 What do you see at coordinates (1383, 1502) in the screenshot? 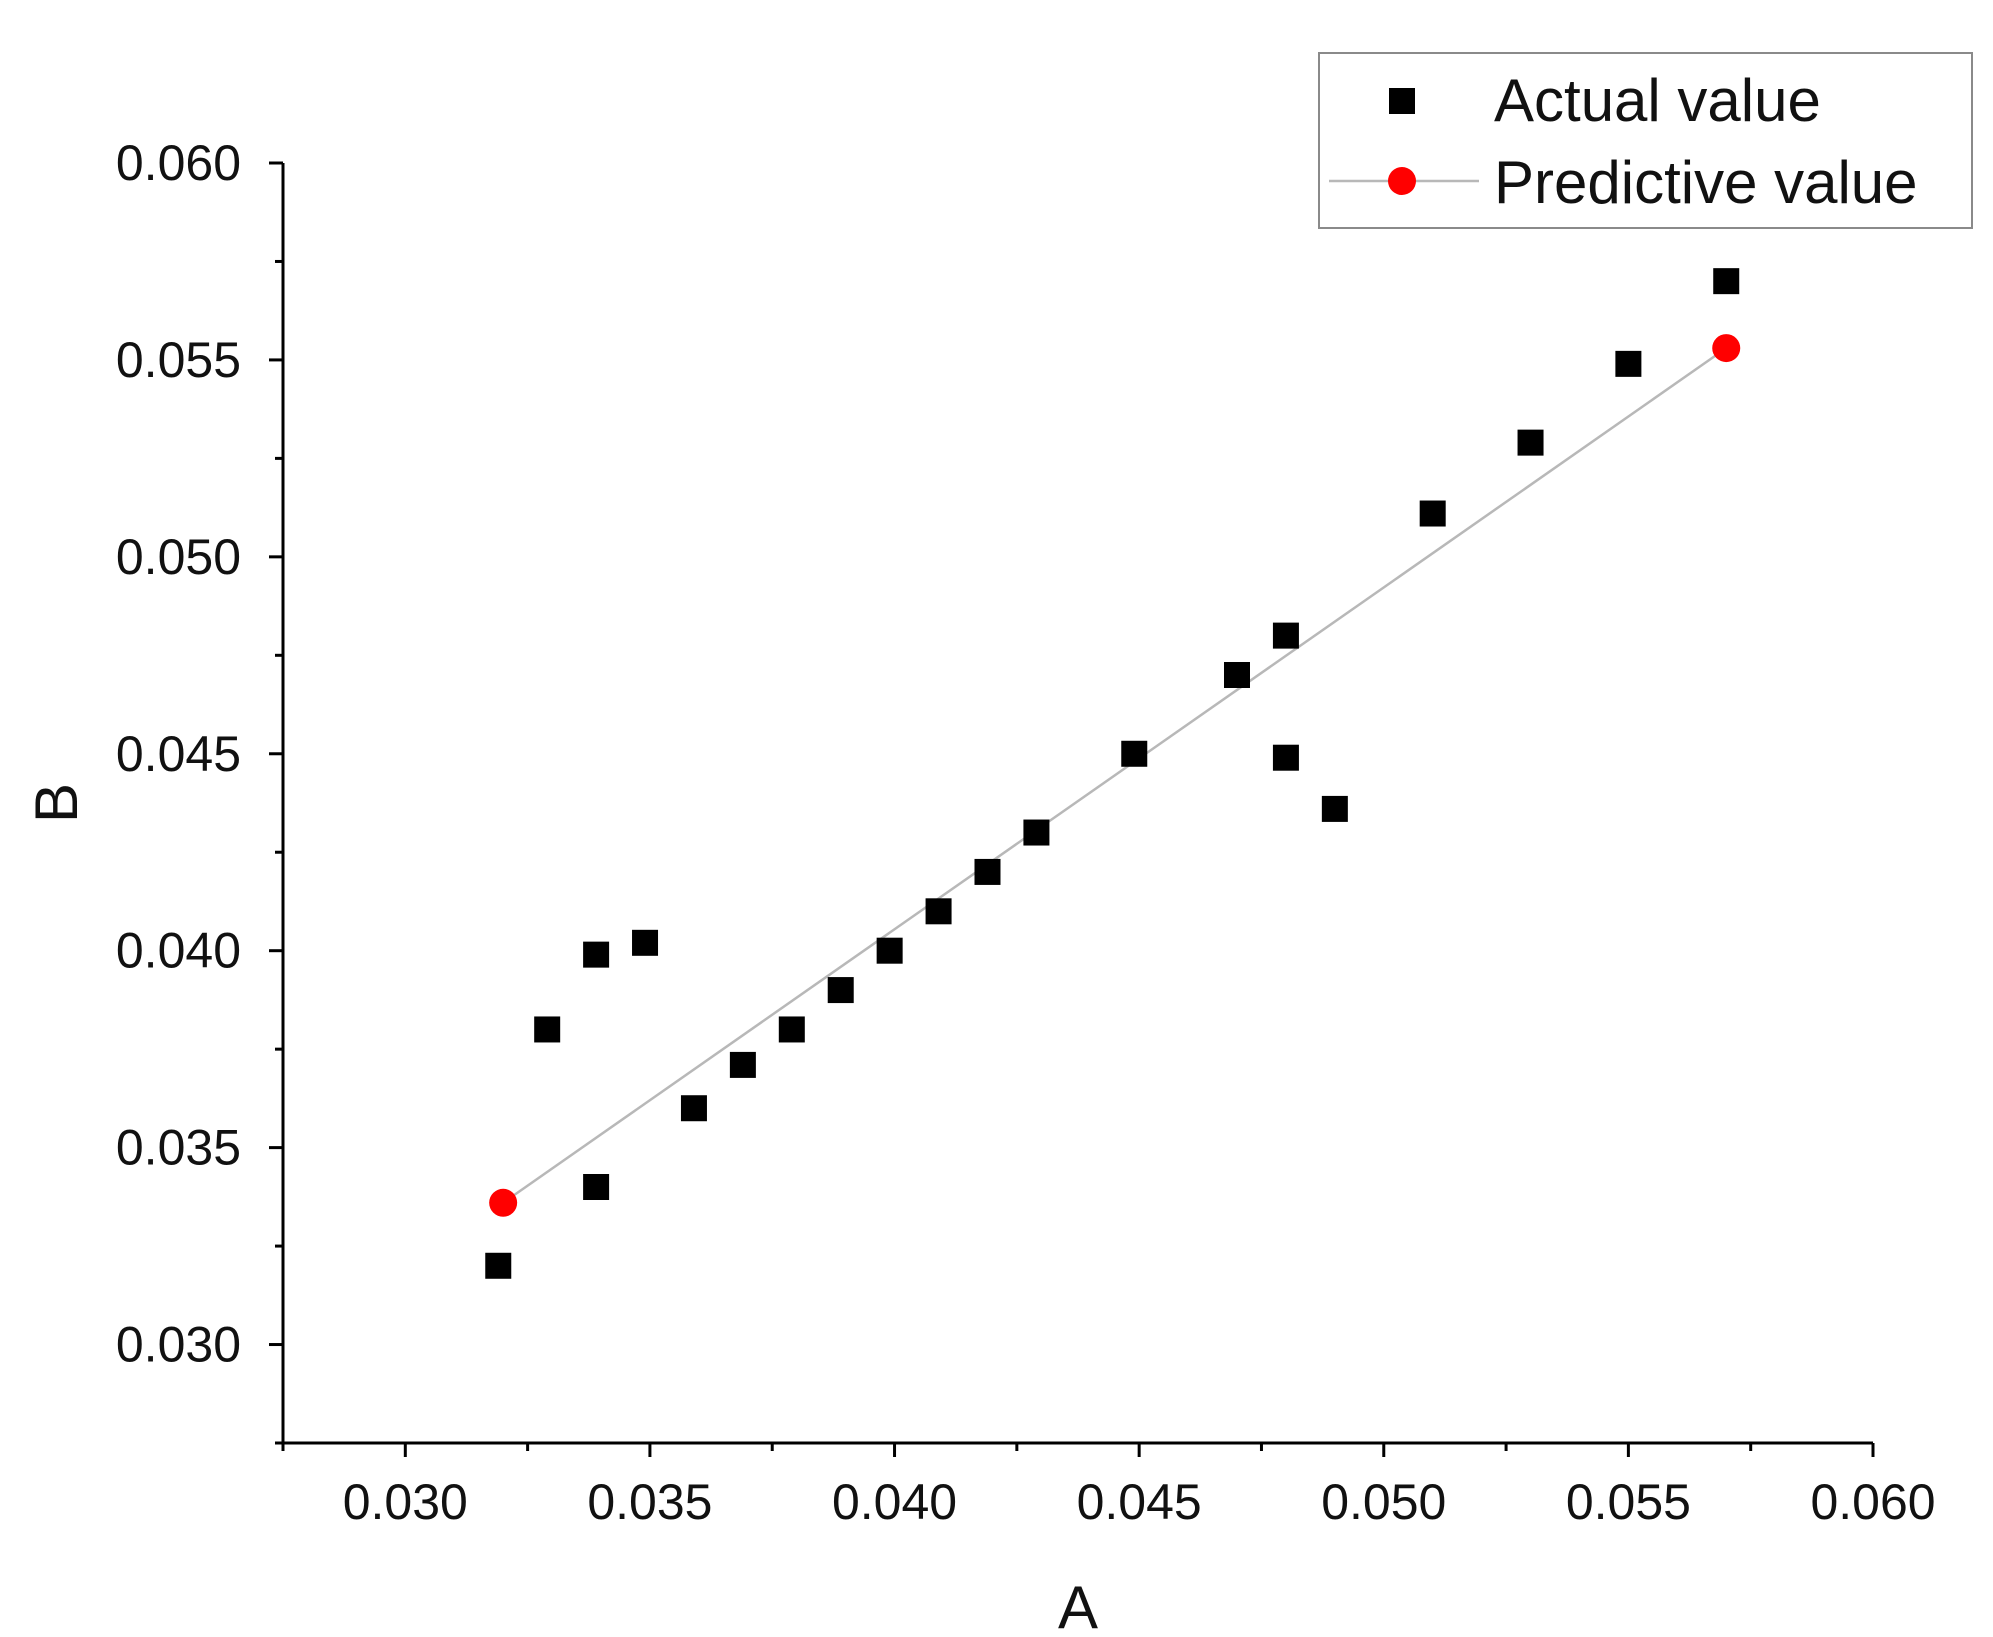
I see `x-tick-label: 0.050` at bounding box center [1383, 1502].